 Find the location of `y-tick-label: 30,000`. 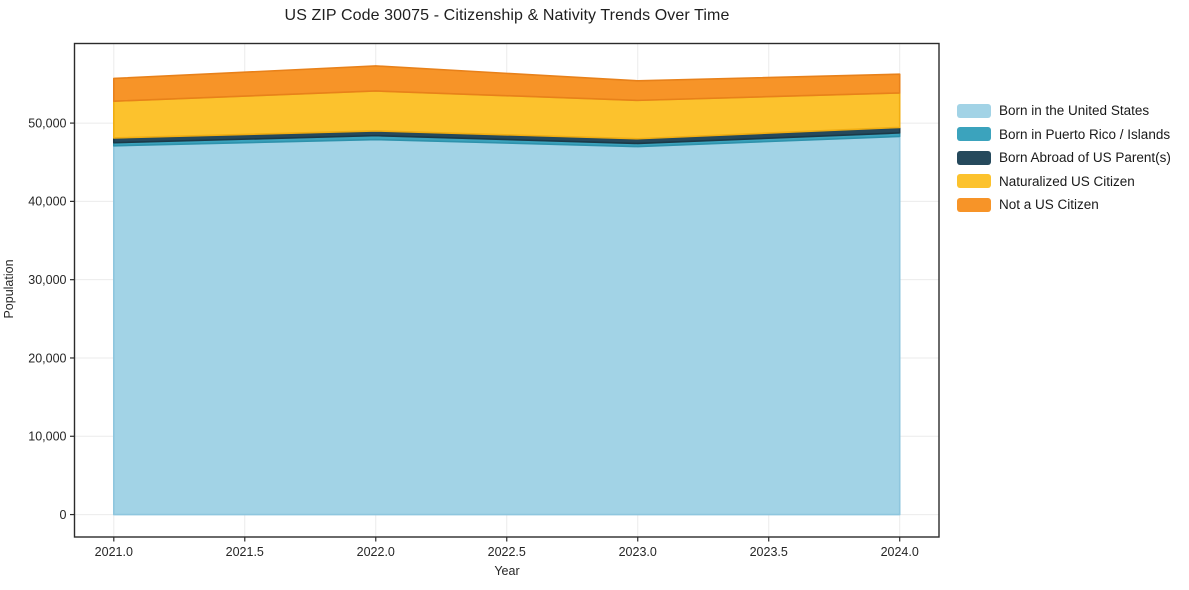

y-tick-label: 30,000 is located at coordinates (47, 280).